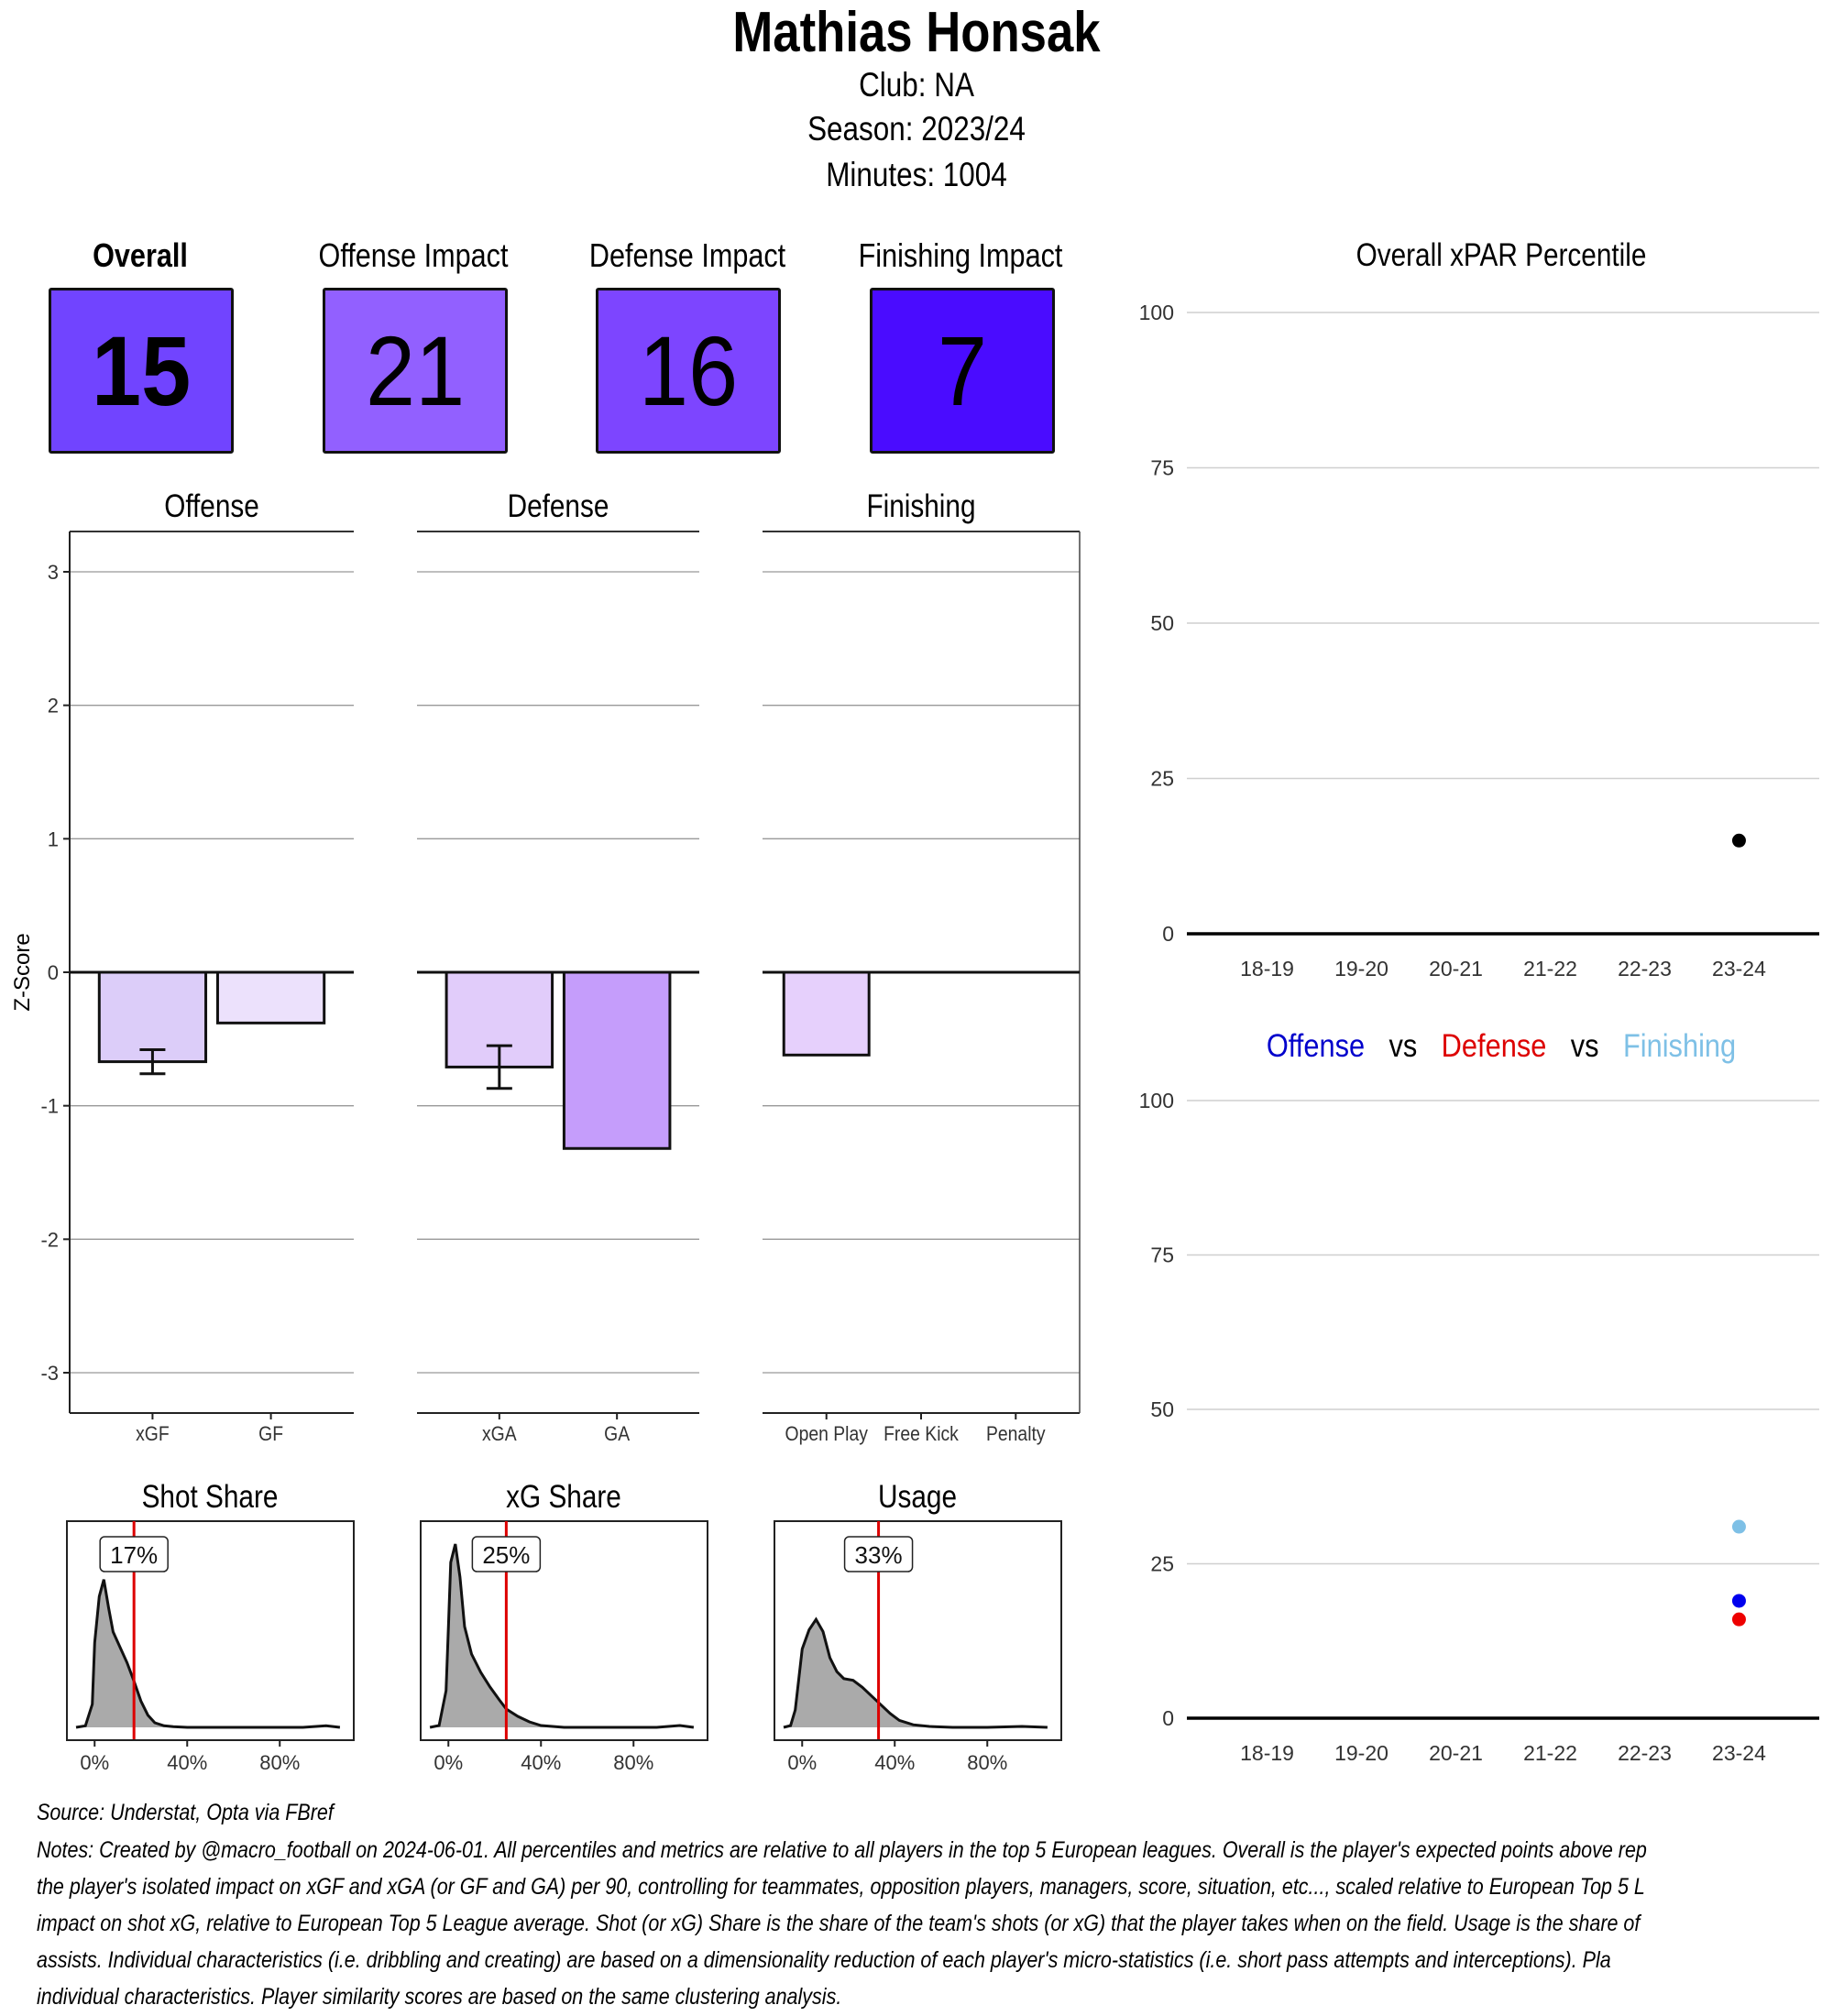 Image resolution: width=1833 pixels, height=2016 pixels. What do you see at coordinates (211, 506) in the screenshot?
I see `panel-title-offense: Offense` at bounding box center [211, 506].